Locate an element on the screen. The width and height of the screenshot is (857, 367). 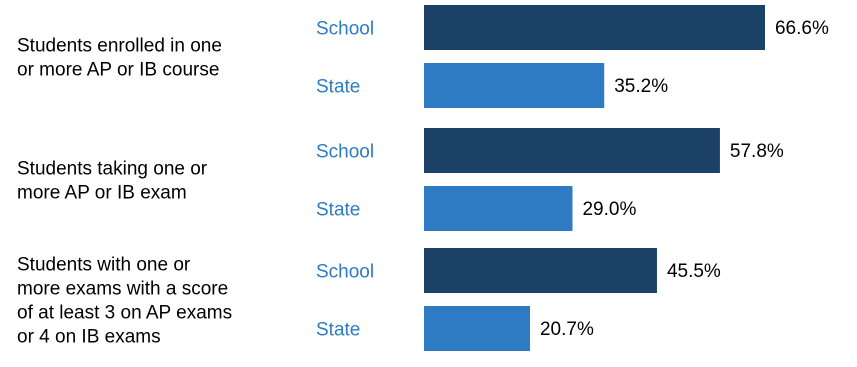
category-label: Students enrolled in one is located at coordinates (119, 46).